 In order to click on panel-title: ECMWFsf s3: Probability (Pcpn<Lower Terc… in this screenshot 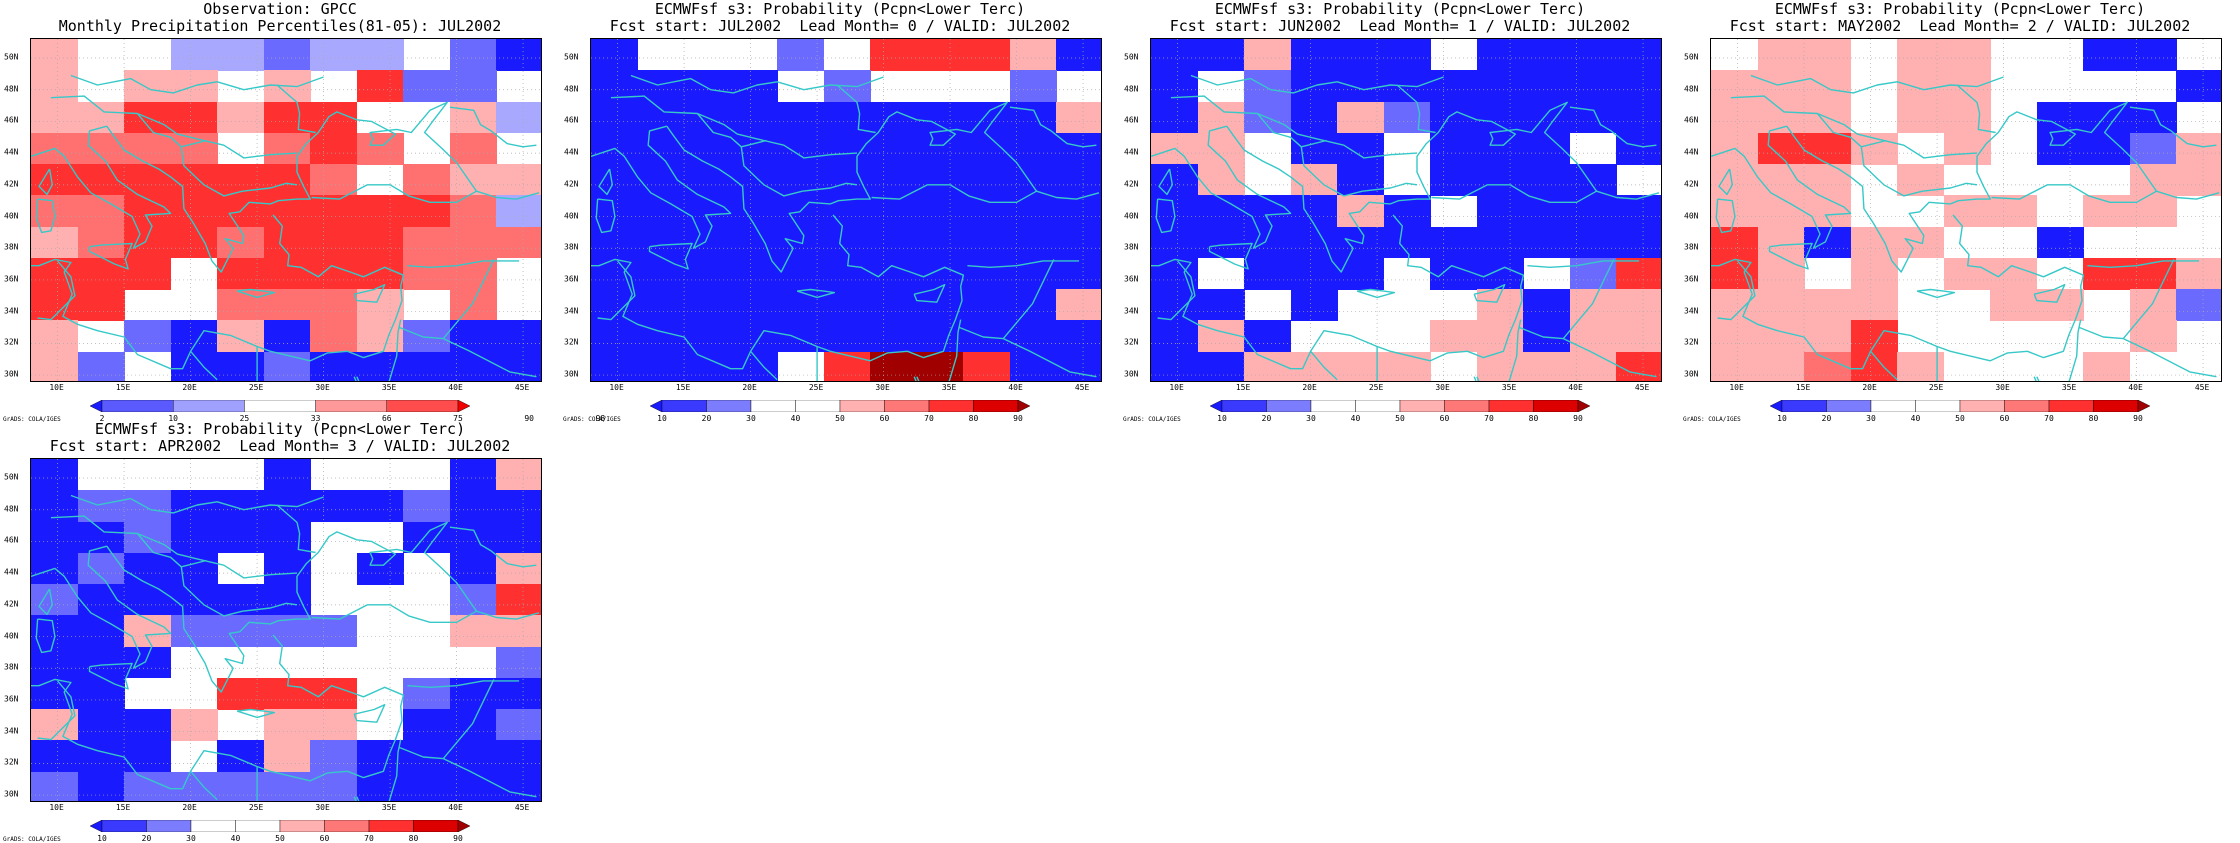, I will do `click(1400, 9)`.